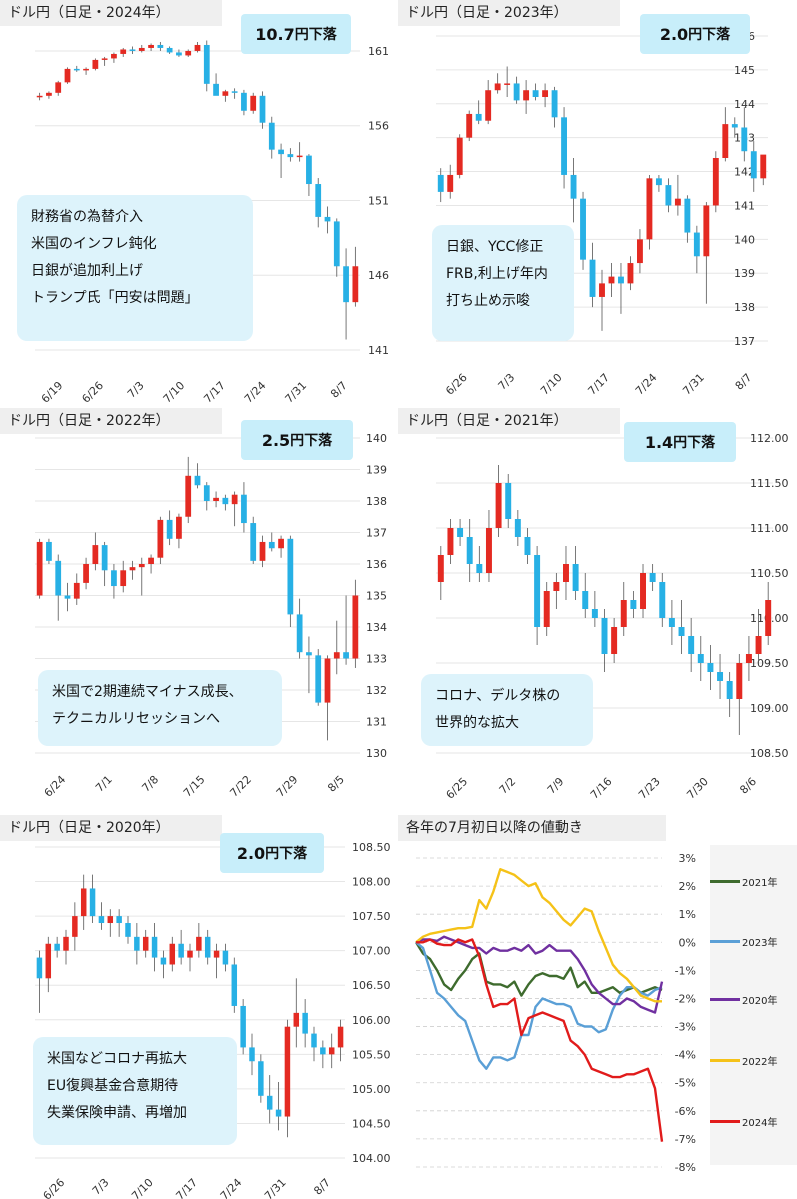 Image resolution: width=797 pixels, height=1199 pixels. What do you see at coordinates (272, 853) in the screenshot?
I see `chart-2020-badge: 2.0 円下落` at bounding box center [272, 853].